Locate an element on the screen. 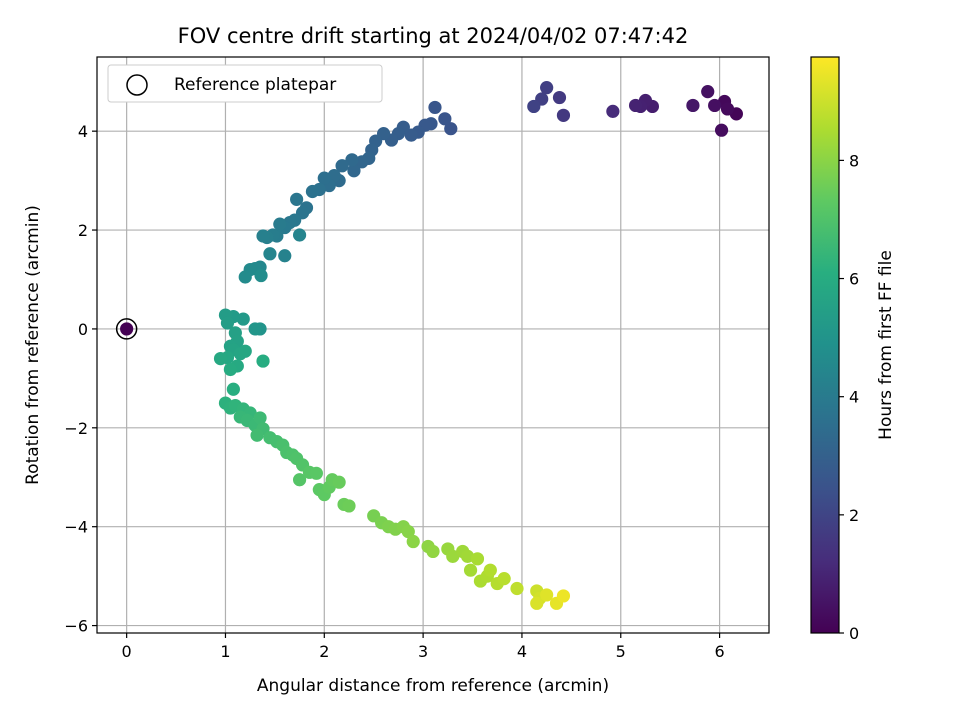 This screenshot has height=720, width=960. y-tick-label: 0 is located at coordinates (83, 329).